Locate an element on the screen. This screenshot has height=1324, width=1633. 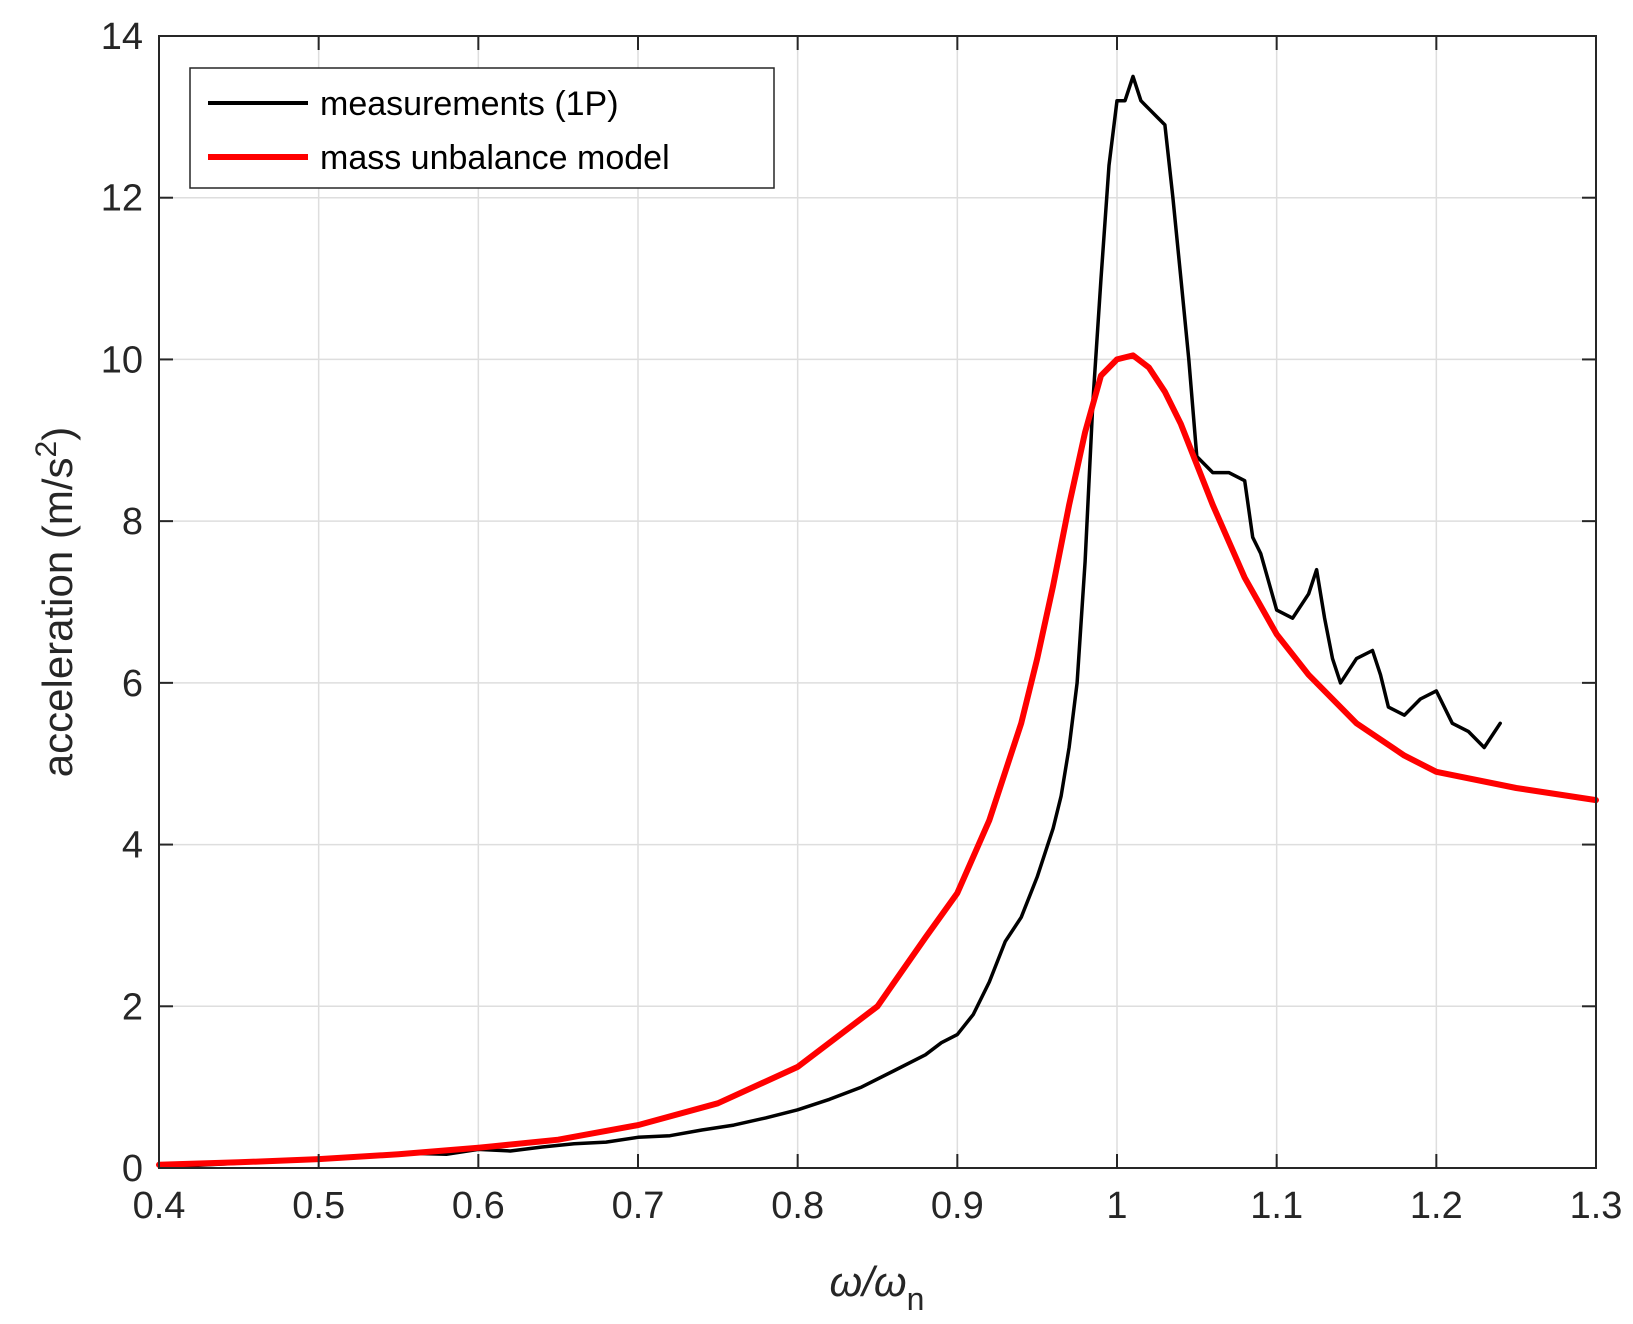
y-axis-label: acceleration (m/s2) is located at coordinates (55, 602).